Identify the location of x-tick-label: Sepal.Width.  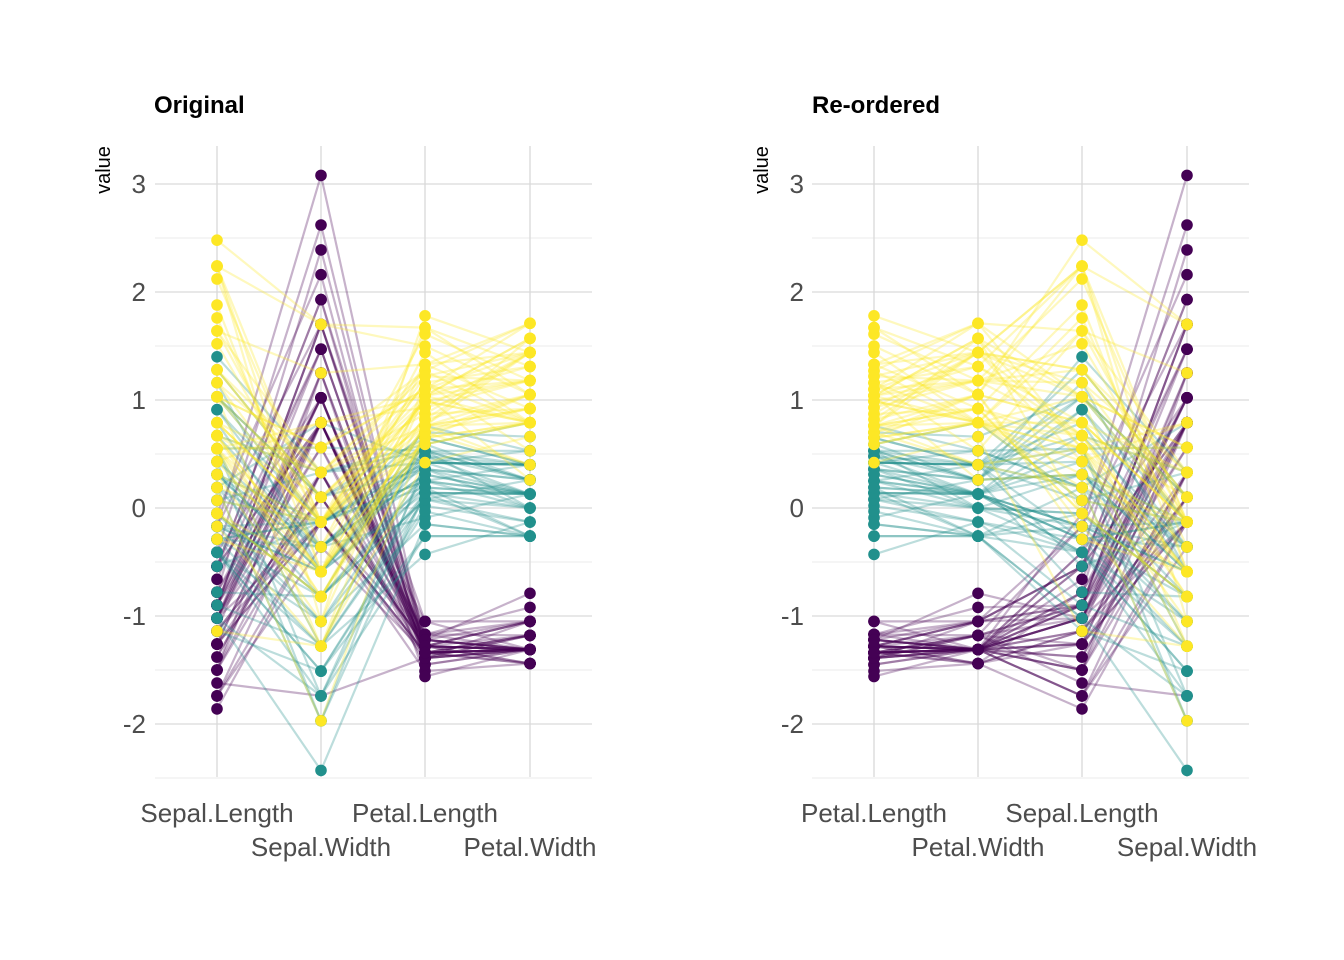
(1187, 847).